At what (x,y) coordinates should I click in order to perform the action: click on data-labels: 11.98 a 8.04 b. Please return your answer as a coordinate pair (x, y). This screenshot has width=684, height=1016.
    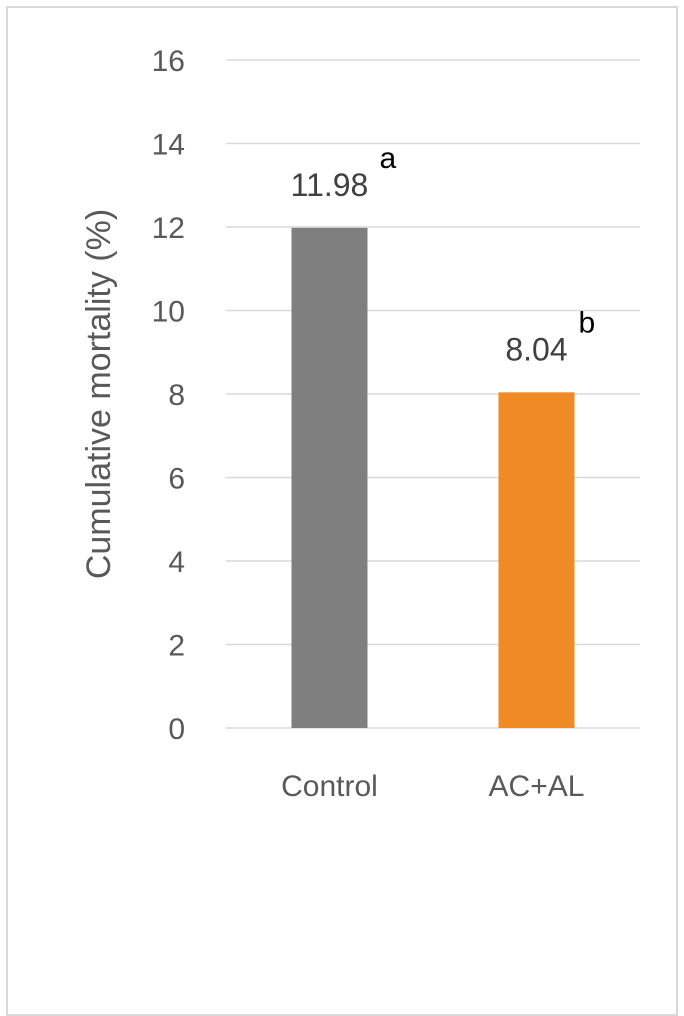
    Looking at the image, I should click on (443, 254).